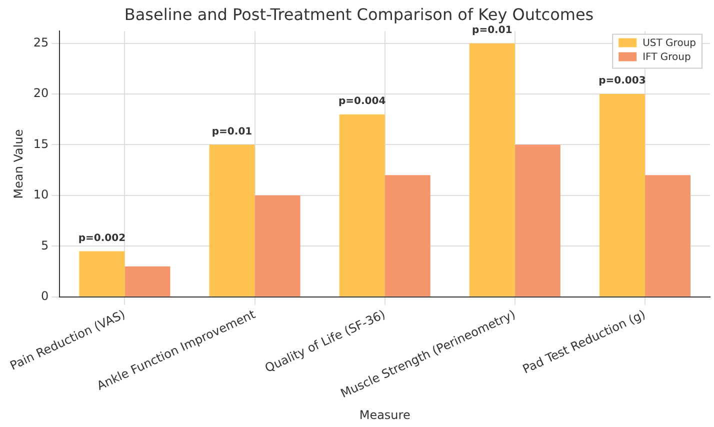 This screenshot has height=427, width=714. Describe the element at coordinates (45, 295) in the screenshot. I see `y-tick-label: 0` at that location.